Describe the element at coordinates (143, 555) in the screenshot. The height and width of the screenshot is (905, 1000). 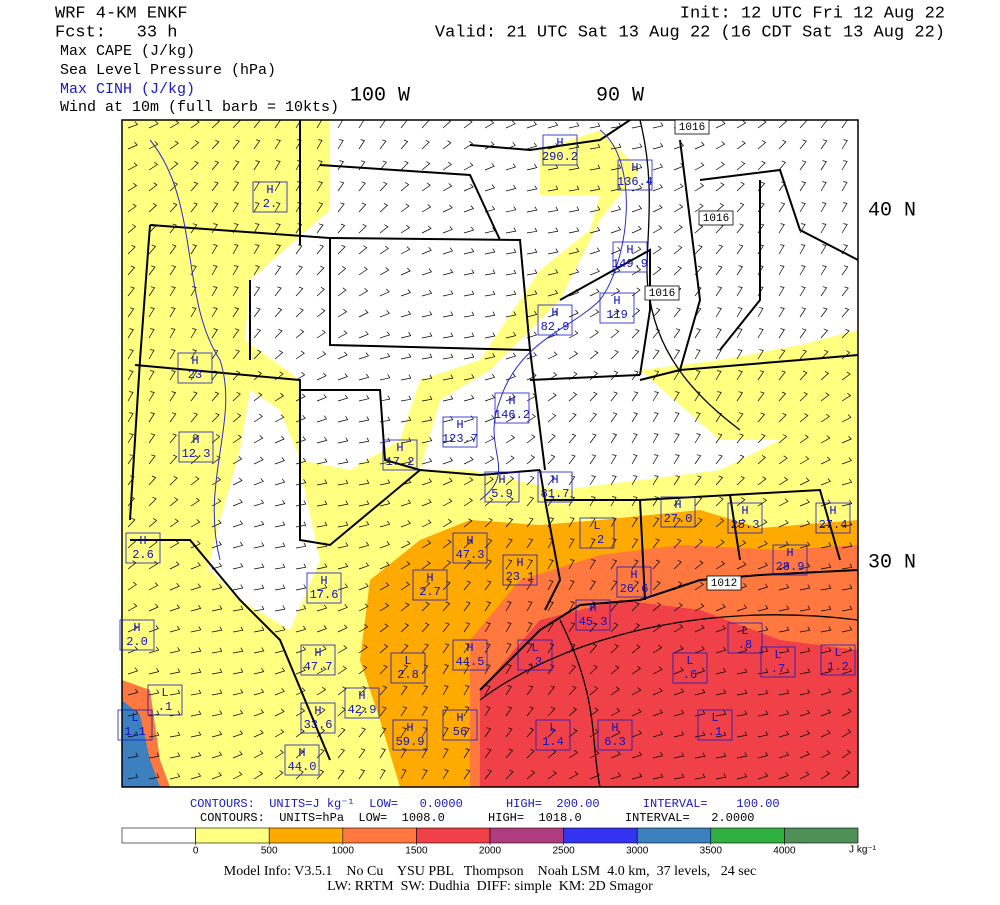
I see `center-value: 2.6` at that location.